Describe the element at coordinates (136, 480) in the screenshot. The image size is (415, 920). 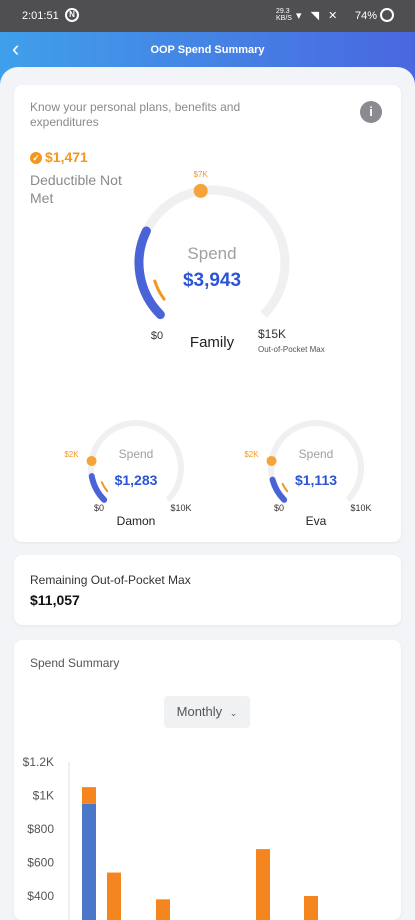
I see `damon-spend-value: $1,283` at that location.